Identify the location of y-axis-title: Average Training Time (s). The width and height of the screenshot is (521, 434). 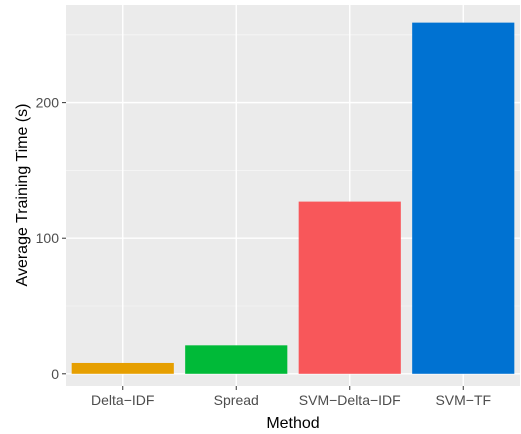
(22, 195).